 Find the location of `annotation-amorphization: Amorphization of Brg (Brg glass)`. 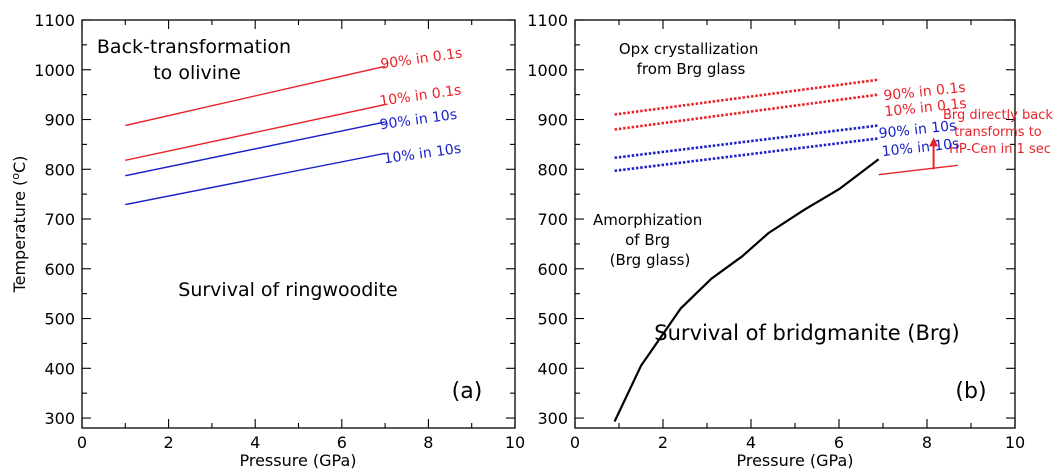

annotation-amorphization: Amorphization of Brg (Brg glass) is located at coordinates (650, 240).